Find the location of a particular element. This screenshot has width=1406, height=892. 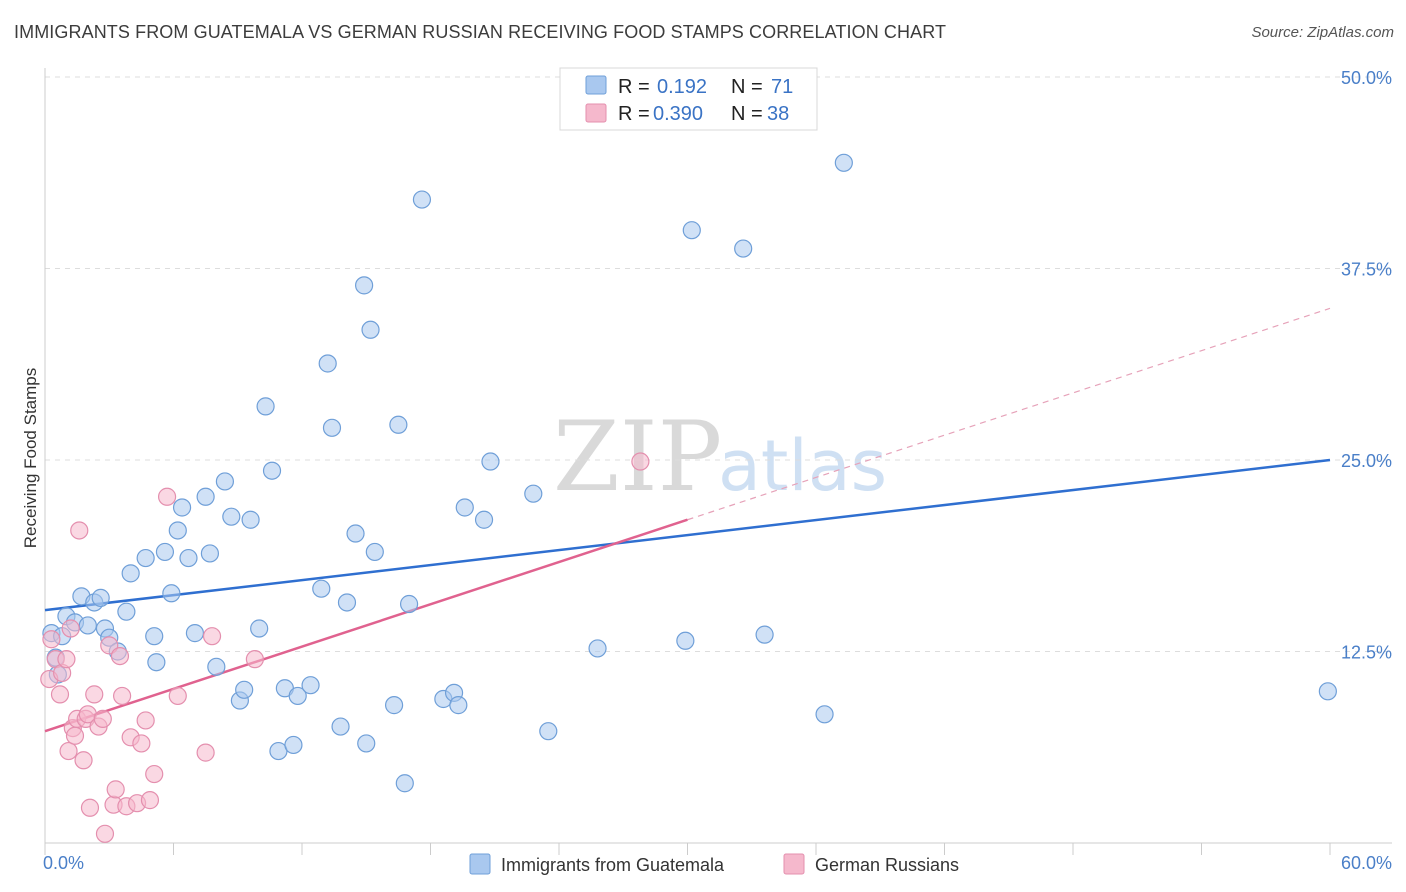

x-tick-labels: 0.0% 60.0% is located at coordinates (717, 863).